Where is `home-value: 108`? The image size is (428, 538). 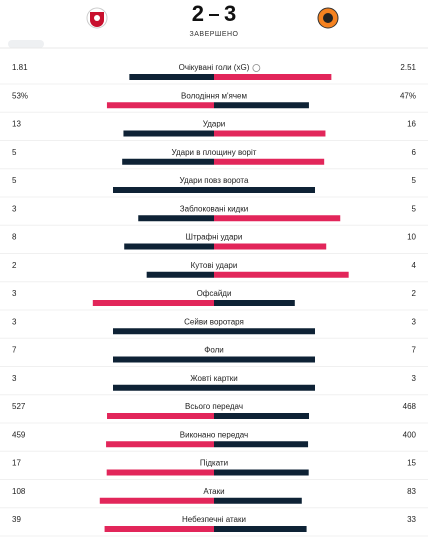 home-value: 108 is located at coordinates (19, 491).